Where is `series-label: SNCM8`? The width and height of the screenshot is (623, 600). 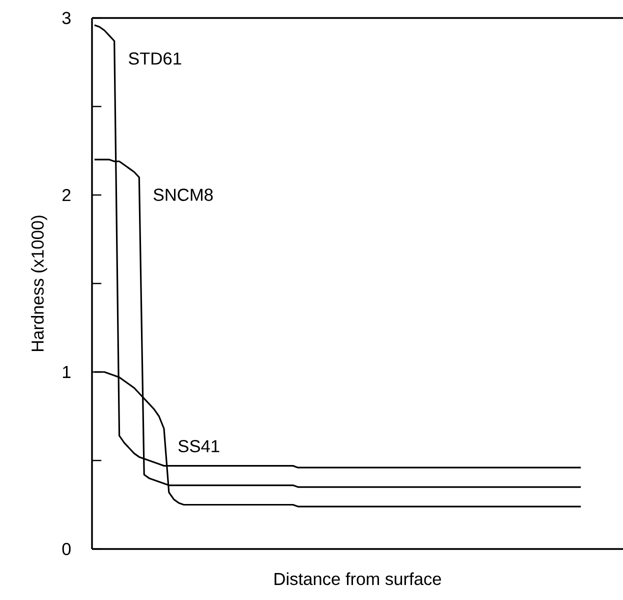 series-label: SNCM8 is located at coordinates (183, 194).